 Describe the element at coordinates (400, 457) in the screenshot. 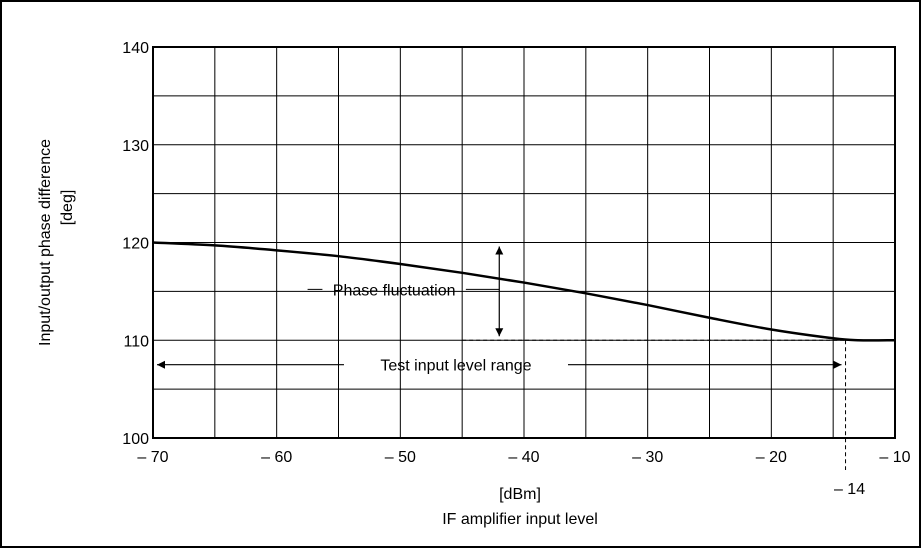

I see `x-tick-label: – 50` at that location.